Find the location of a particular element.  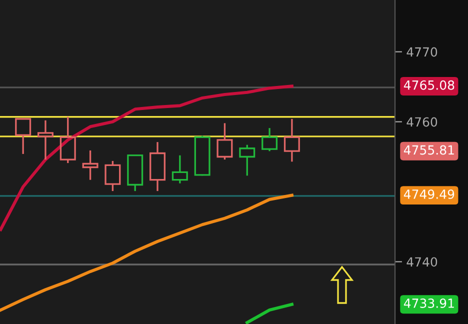

text: 4765.08 is located at coordinates (429, 85).